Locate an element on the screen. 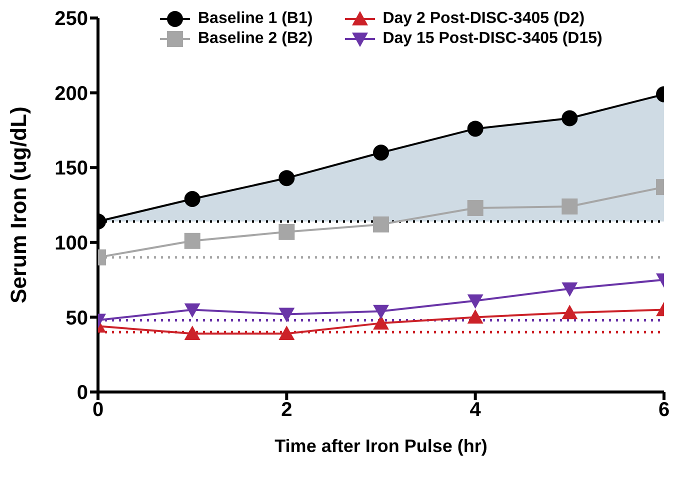 The image size is (682, 480). legend-label: Day 2 Post-DISC-3405 (D2) is located at coordinates (483, 19).